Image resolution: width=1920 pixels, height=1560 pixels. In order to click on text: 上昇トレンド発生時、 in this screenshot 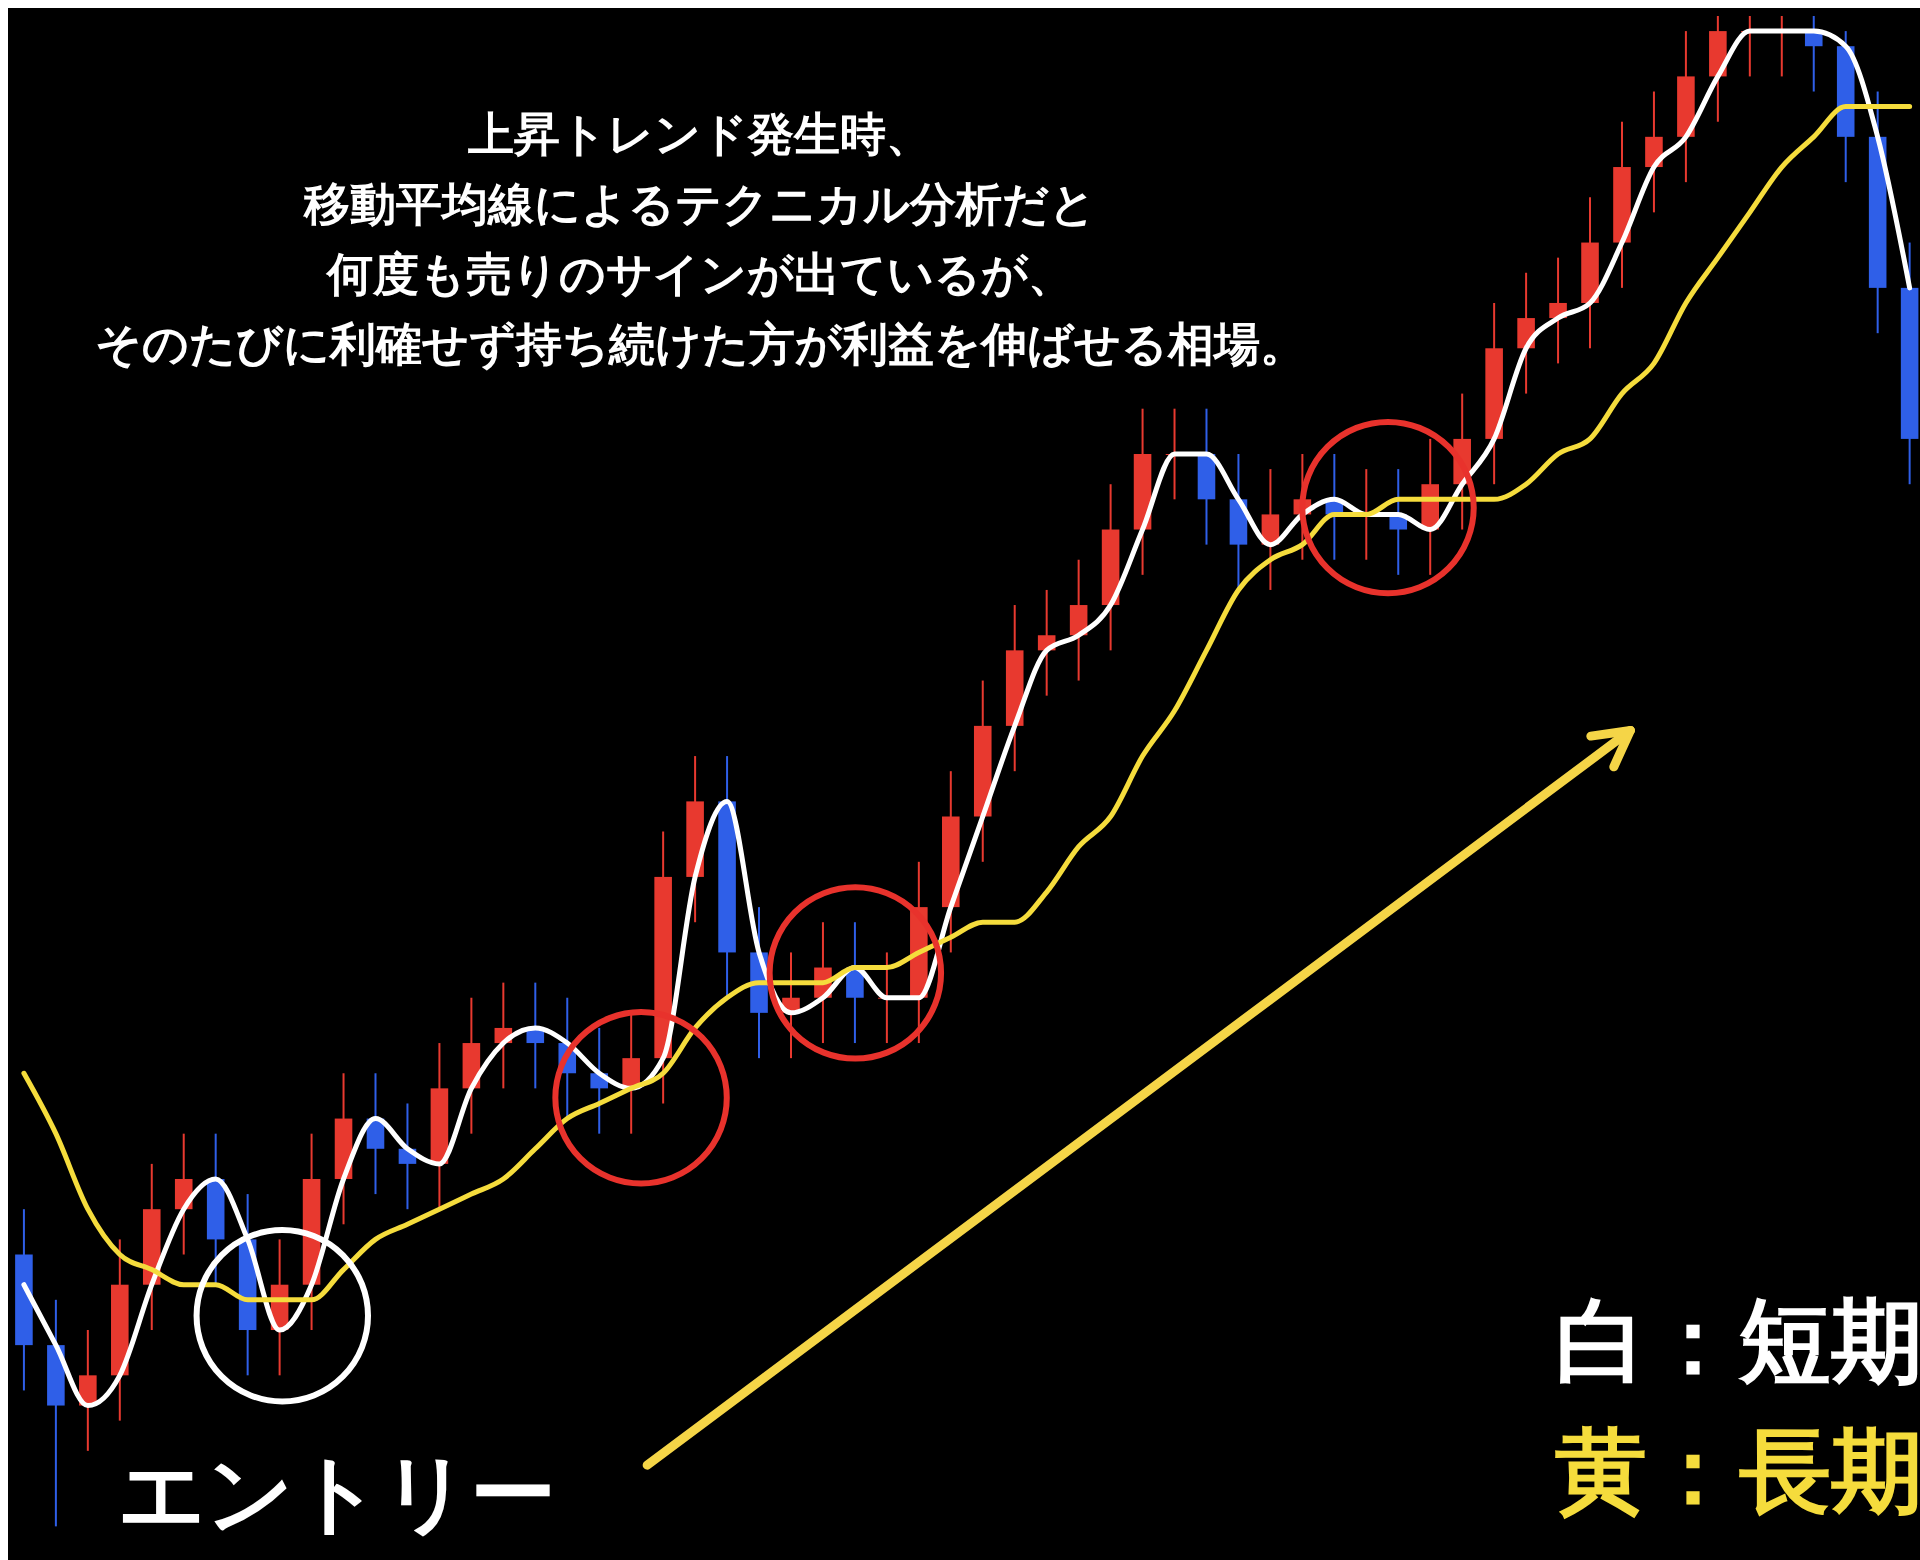, I will do `click(700, 134)`.